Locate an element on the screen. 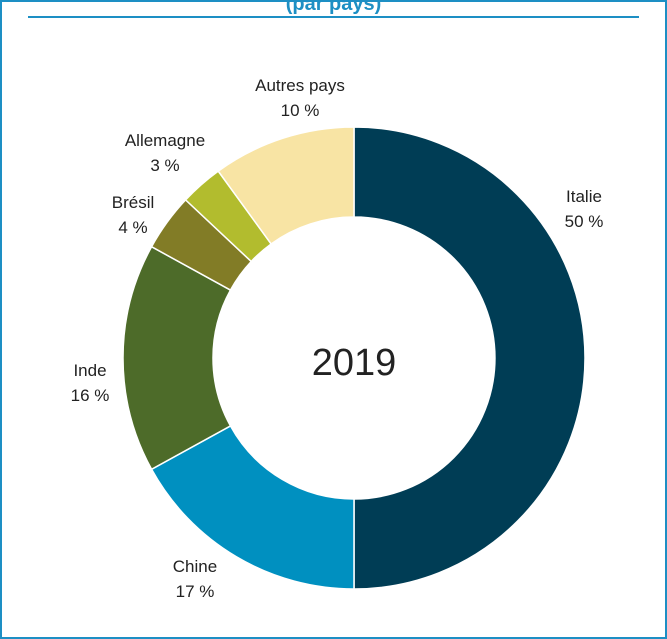  slice-value-label: 4 % is located at coordinates (132, 227).